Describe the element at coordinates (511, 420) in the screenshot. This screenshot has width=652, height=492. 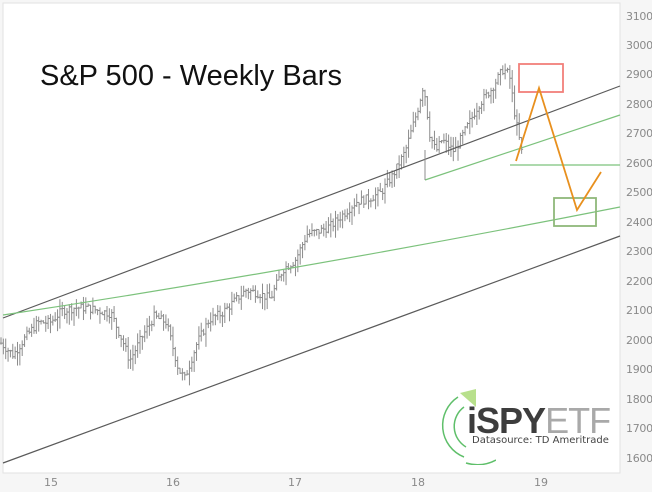
I see `logo-spy: SPY` at that location.